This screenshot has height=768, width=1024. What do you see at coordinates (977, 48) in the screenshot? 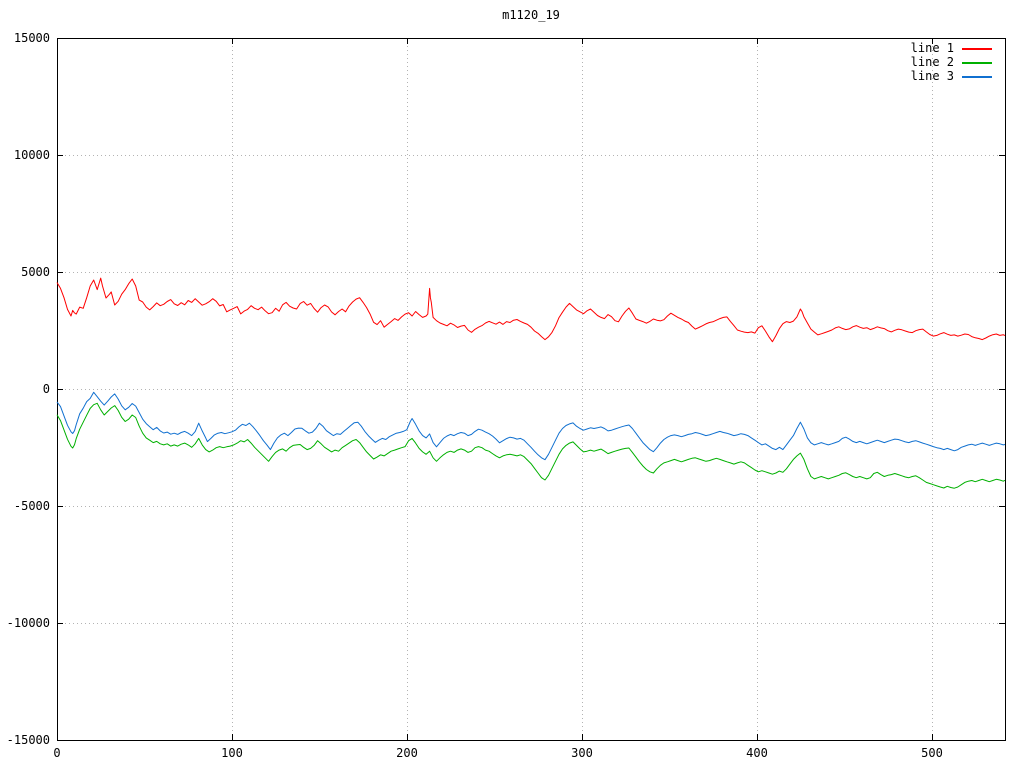
I see `legend-line-sample-red` at bounding box center [977, 48].